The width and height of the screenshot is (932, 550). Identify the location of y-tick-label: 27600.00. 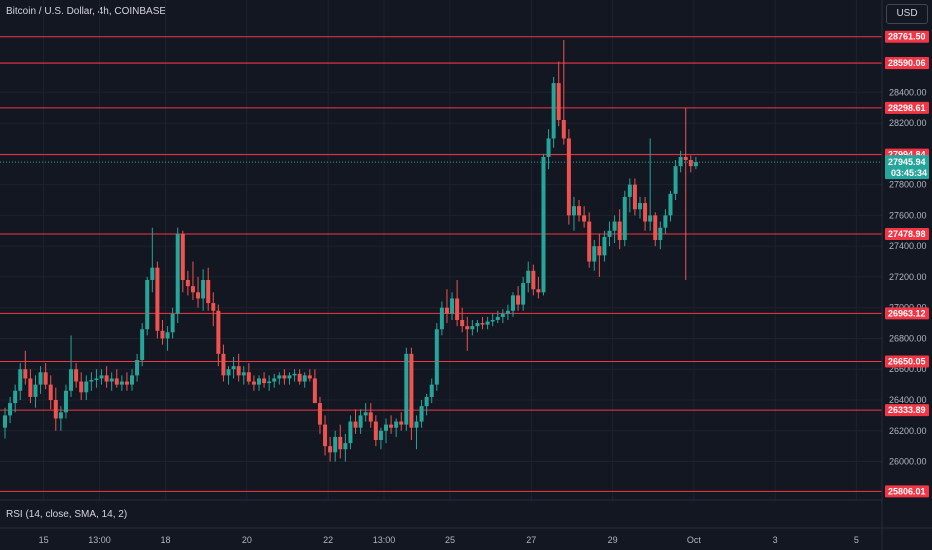
(908, 215).